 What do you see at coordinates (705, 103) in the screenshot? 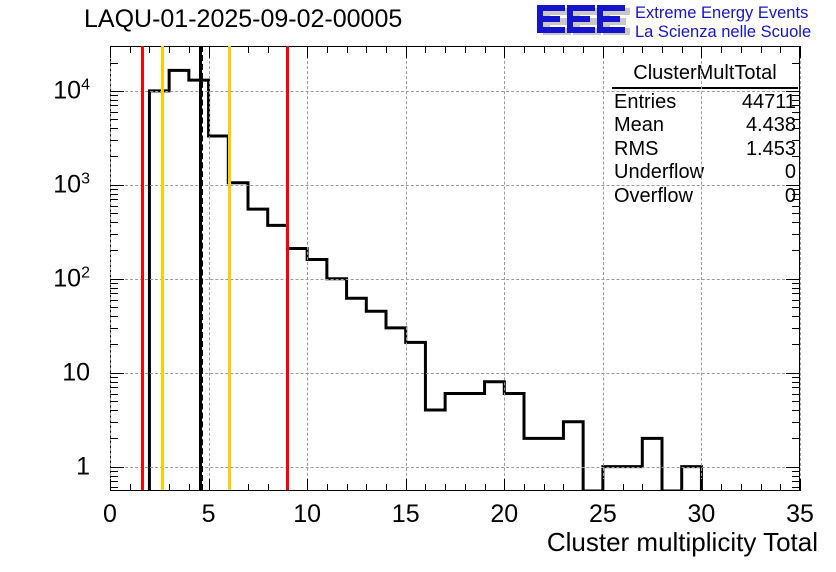
I see `stats-row: Entries 44711` at bounding box center [705, 103].